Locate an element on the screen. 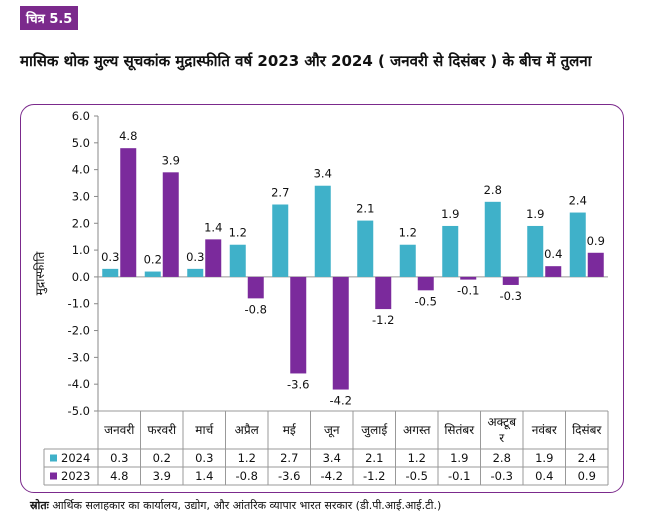 Image resolution: width=648 pixels, height=521 pixels. y-tick-label: 4.0 is located at coordinates (81, 170).